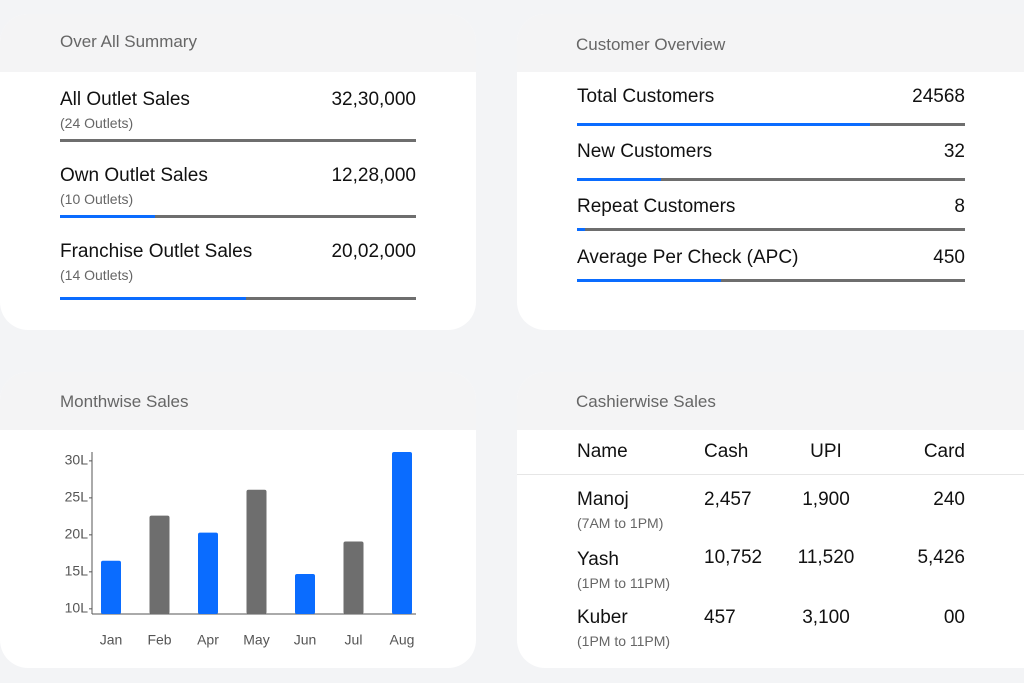 This screenshot has width=1024, height=683. What do you see at coordinates (134, 175) in the screenshot?
I see `row-label: Own Outlet Sales` at bounding box center [134, 175].